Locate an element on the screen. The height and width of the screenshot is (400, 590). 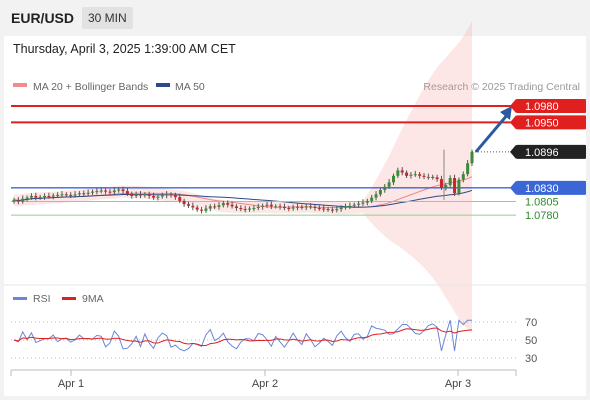
rsi-tick-label: 50 is located at coordinates (531, 341).